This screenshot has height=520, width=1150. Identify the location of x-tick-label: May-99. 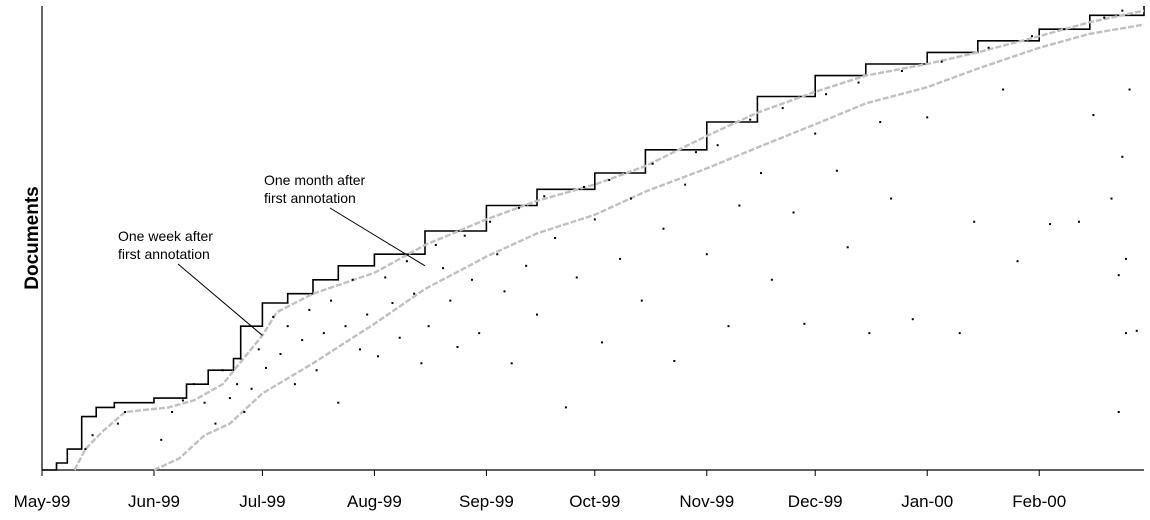
(42, 501).